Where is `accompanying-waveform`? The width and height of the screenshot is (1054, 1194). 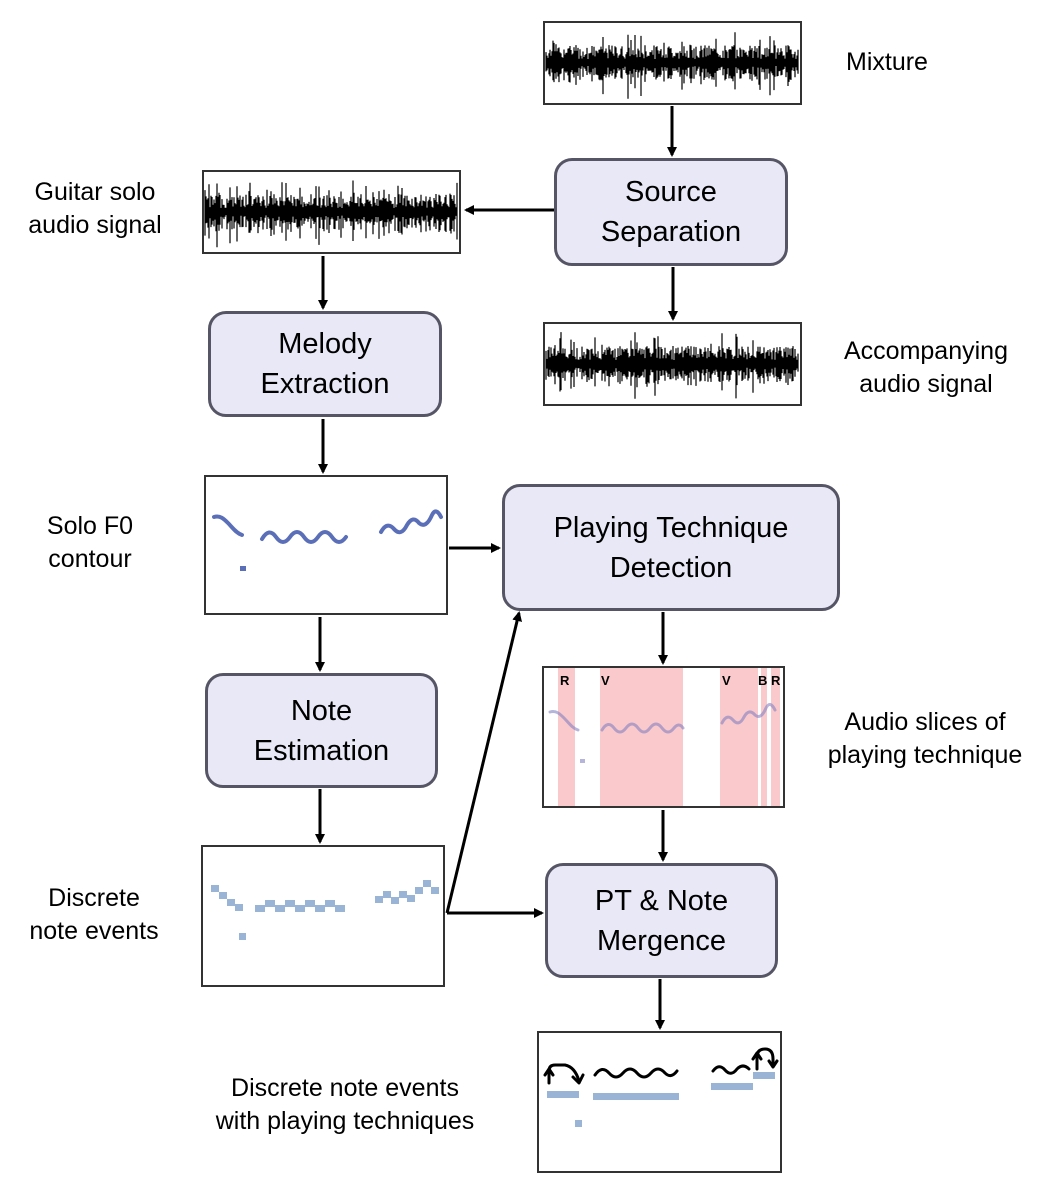
accompanying-waveform is located at coordinates (672, 364).